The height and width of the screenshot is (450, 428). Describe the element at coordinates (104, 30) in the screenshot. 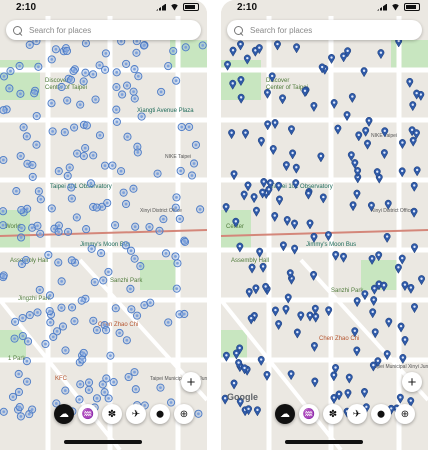

I see `search-input` at that location.